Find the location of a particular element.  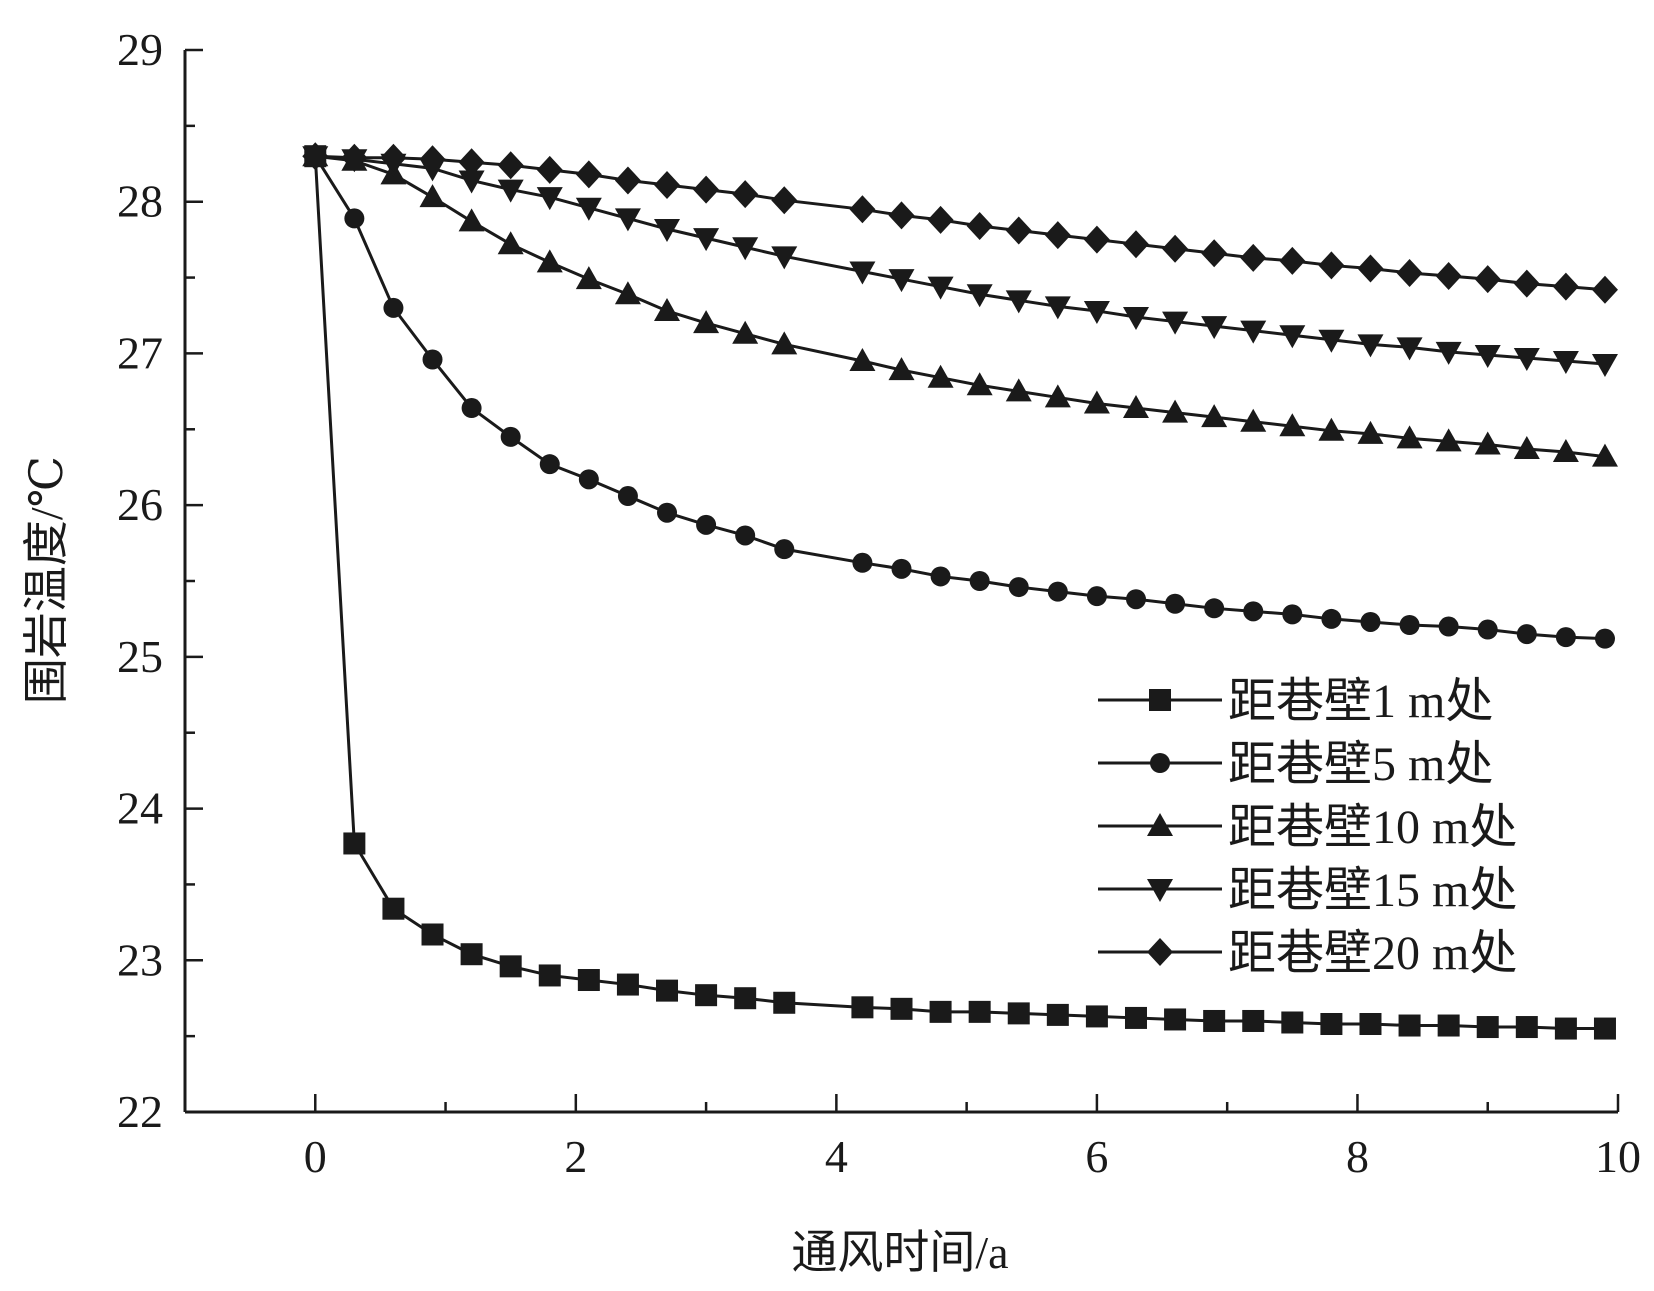

legend-label: 距巷壁15 m处 is located at coordinates (1372, 890).